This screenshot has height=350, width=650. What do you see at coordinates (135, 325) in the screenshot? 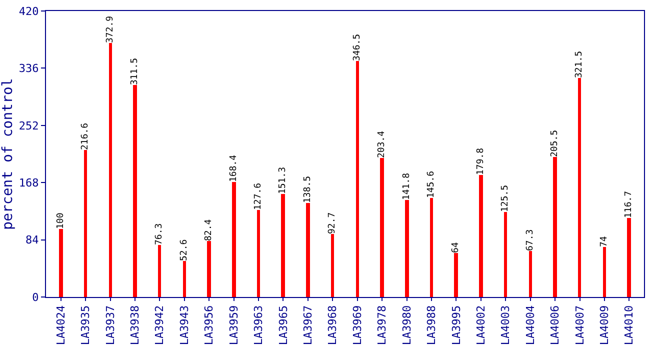
I see `x-tick-label: LA3938` at bounding box center [135, 325].